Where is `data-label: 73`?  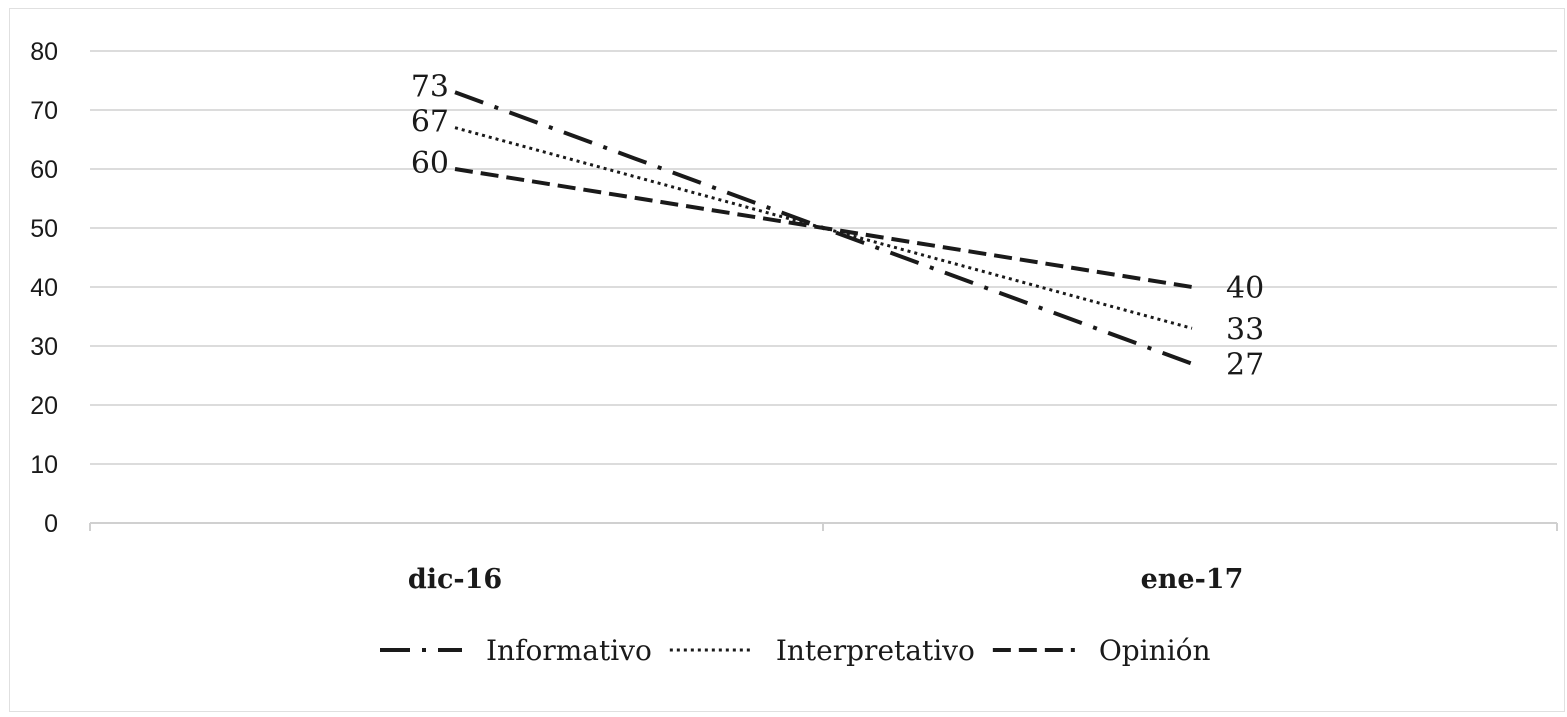
data-label: 73 is located at coordinates (430, 86).